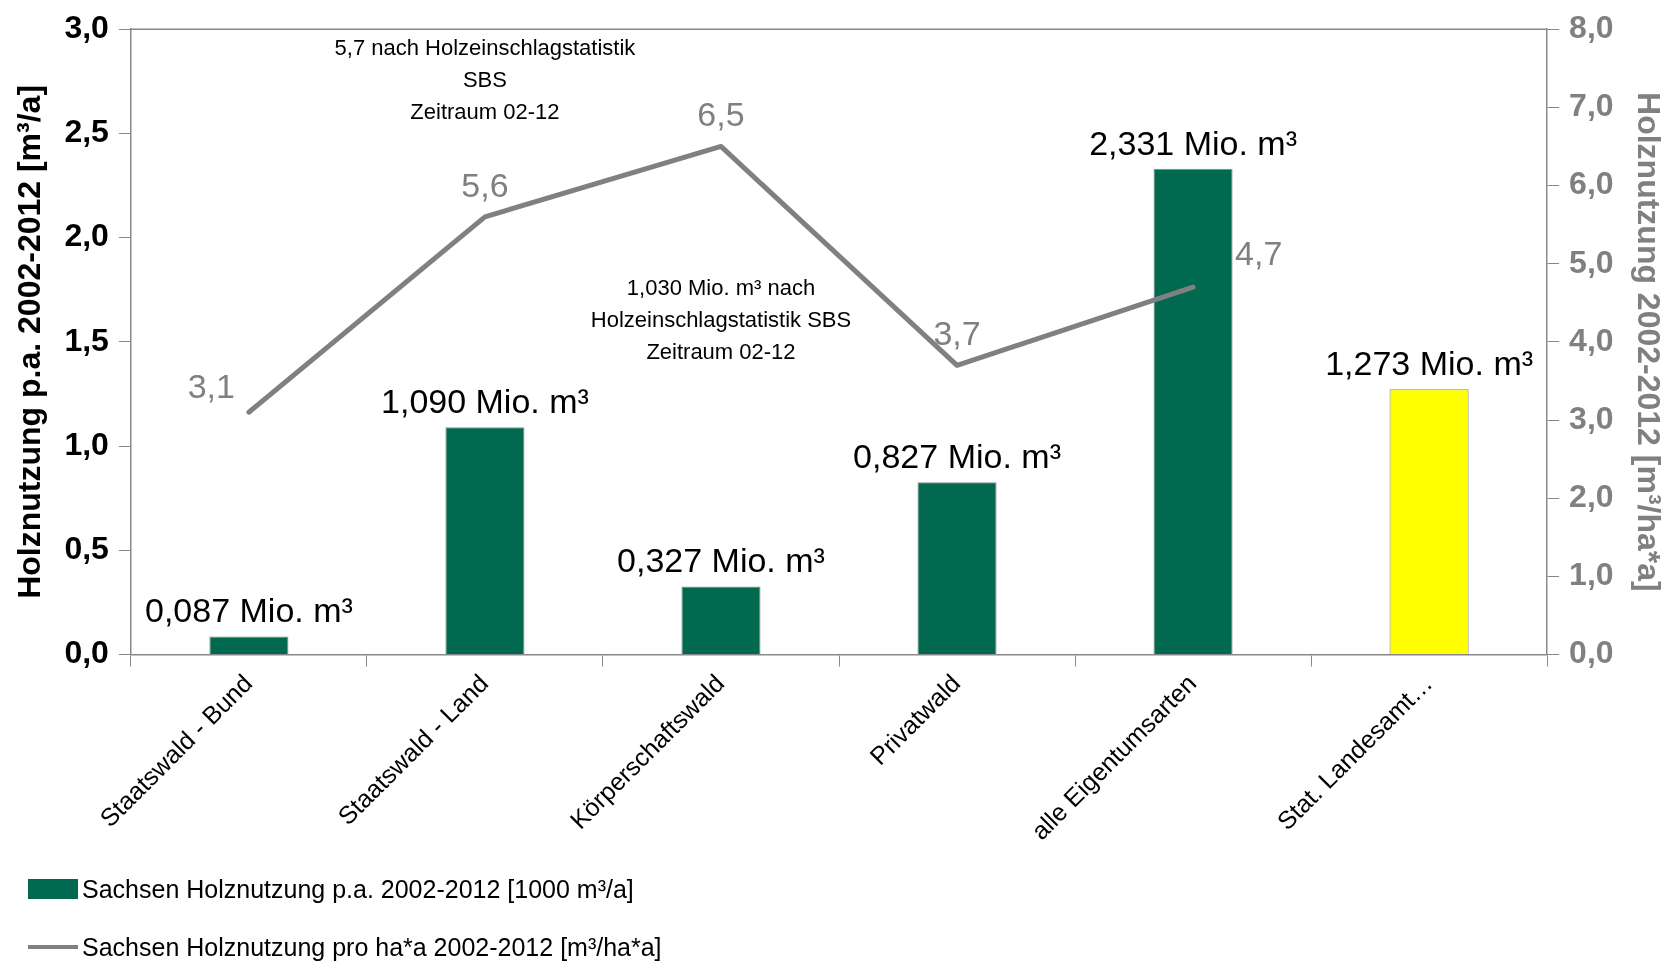 The width and height of the screenshot is (1678, 964). Describe the element at coordinates (29, 341) in the screenshot. I see `y-axis-title: Holznutzung p.a. 2002-2012 [m³/a]` at that location.